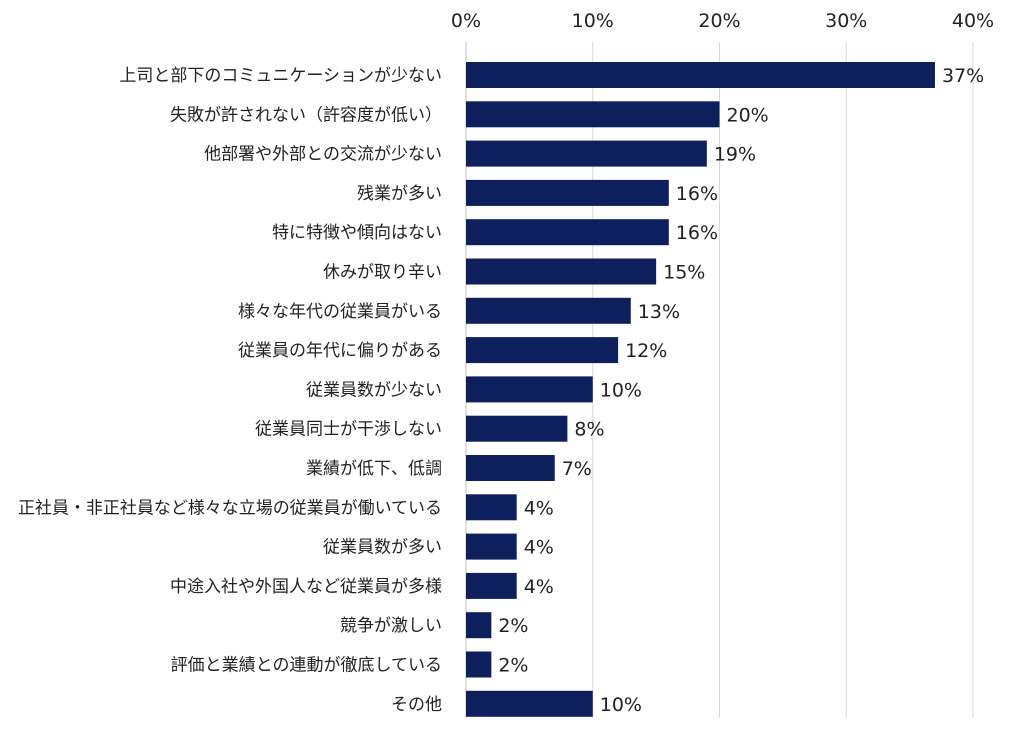 This screenshot has width=1024, height=738. I want to click on category-label: その他, so click(416, 705).